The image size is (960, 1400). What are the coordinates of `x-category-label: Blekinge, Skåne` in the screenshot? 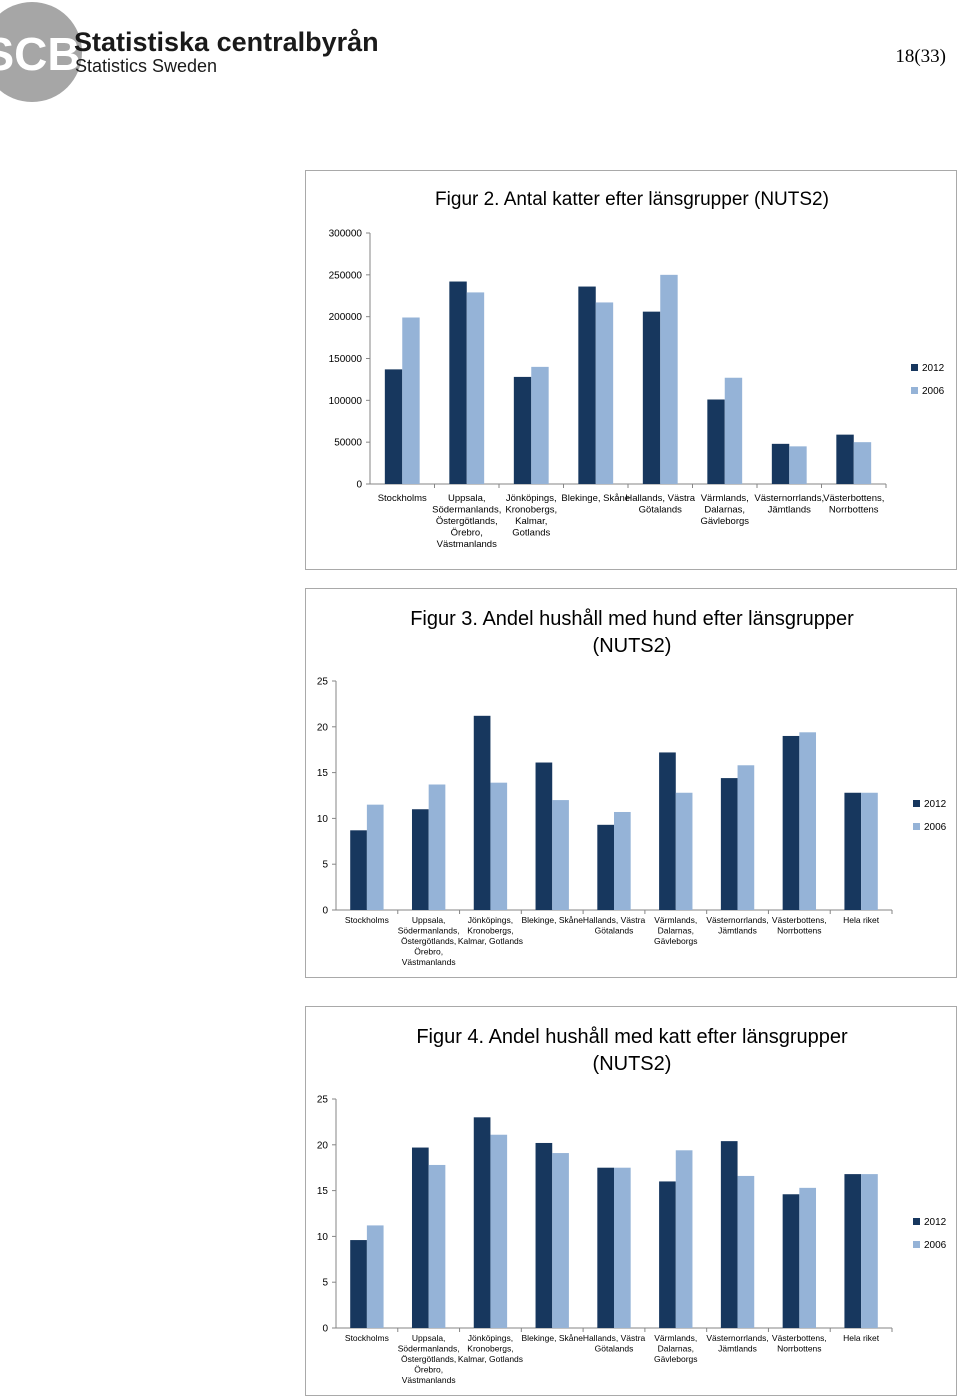 It's located at (553, 1338).